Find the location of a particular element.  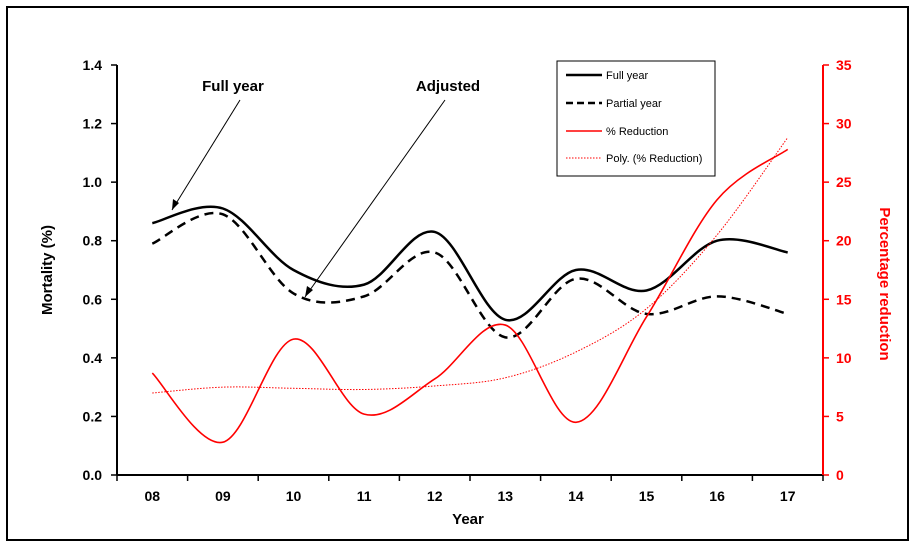

annotation-full-year: Full year is located at coordinates (217, 144).